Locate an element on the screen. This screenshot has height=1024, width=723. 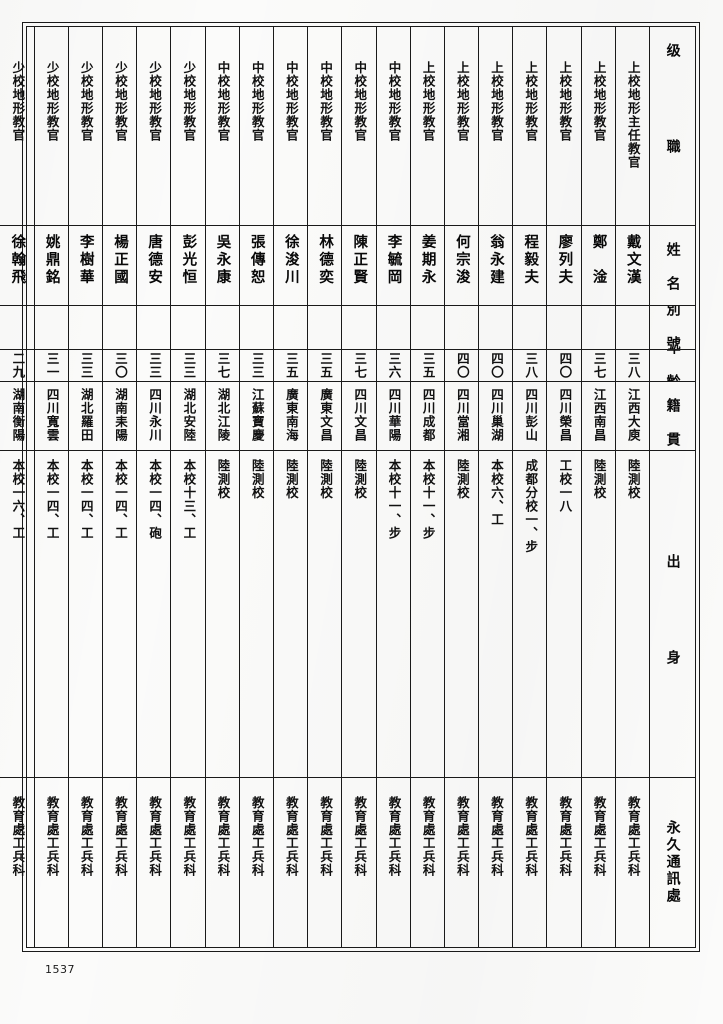
cell-text-name: 楊正國 is located at coordinates (119, 260).